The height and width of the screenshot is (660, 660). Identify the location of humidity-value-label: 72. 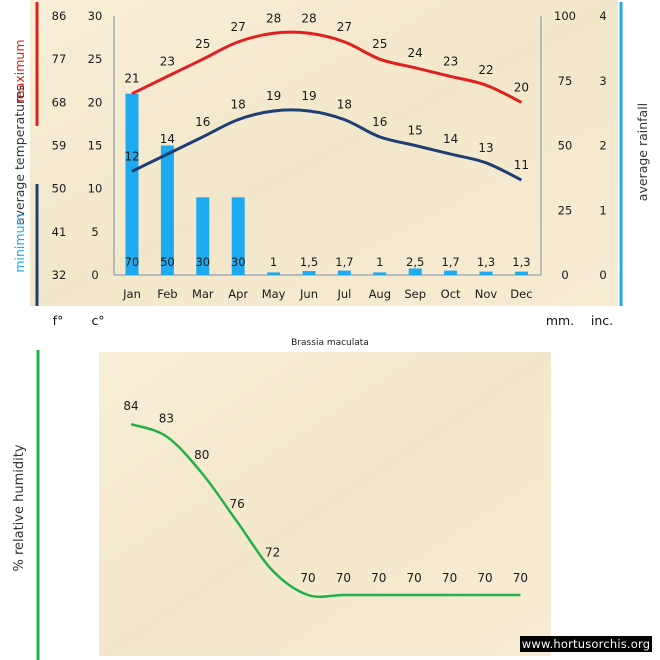
(272, 553).